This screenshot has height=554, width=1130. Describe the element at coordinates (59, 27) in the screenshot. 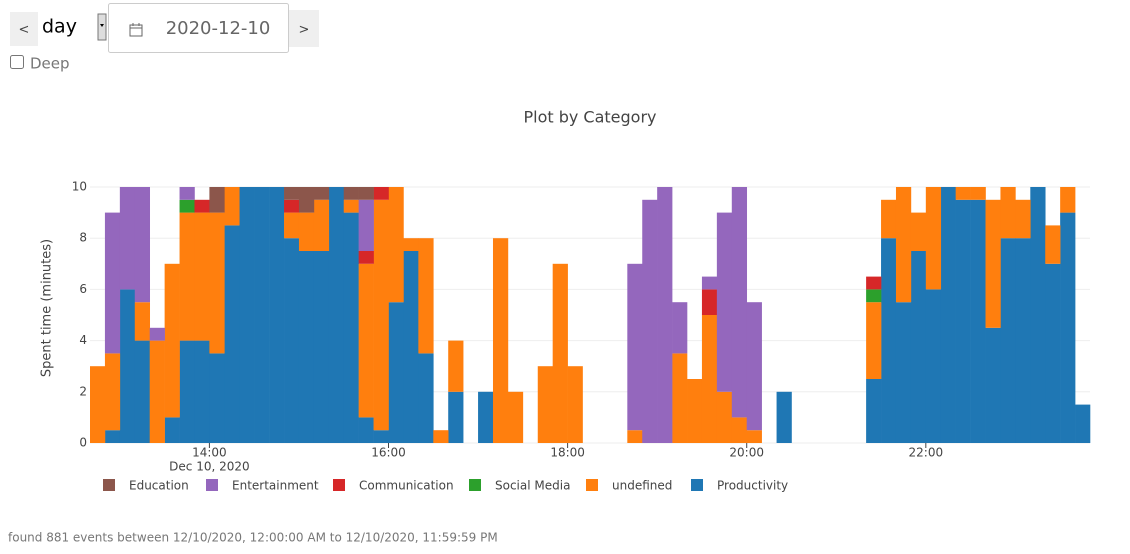

I see `select-value: day` at that location.